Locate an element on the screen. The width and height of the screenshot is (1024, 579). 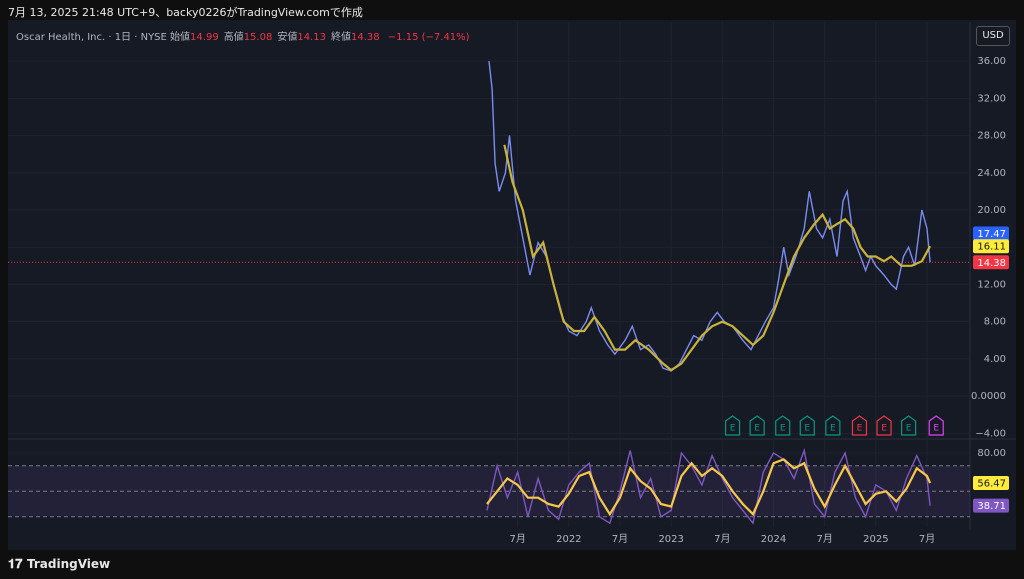
y-tick-label: 4.00 is located at coordinates (995, 359).